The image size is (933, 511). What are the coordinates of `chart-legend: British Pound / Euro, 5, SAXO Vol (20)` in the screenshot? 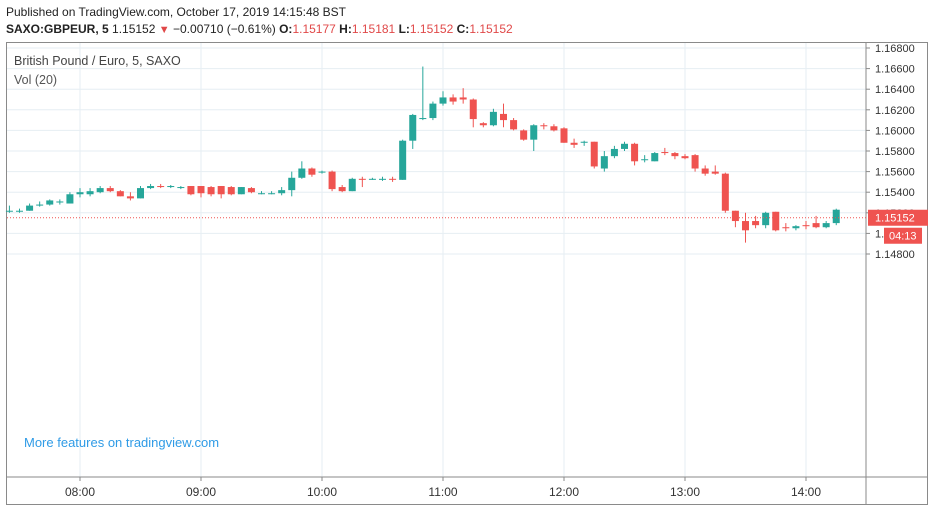 It's located at (97, 71).